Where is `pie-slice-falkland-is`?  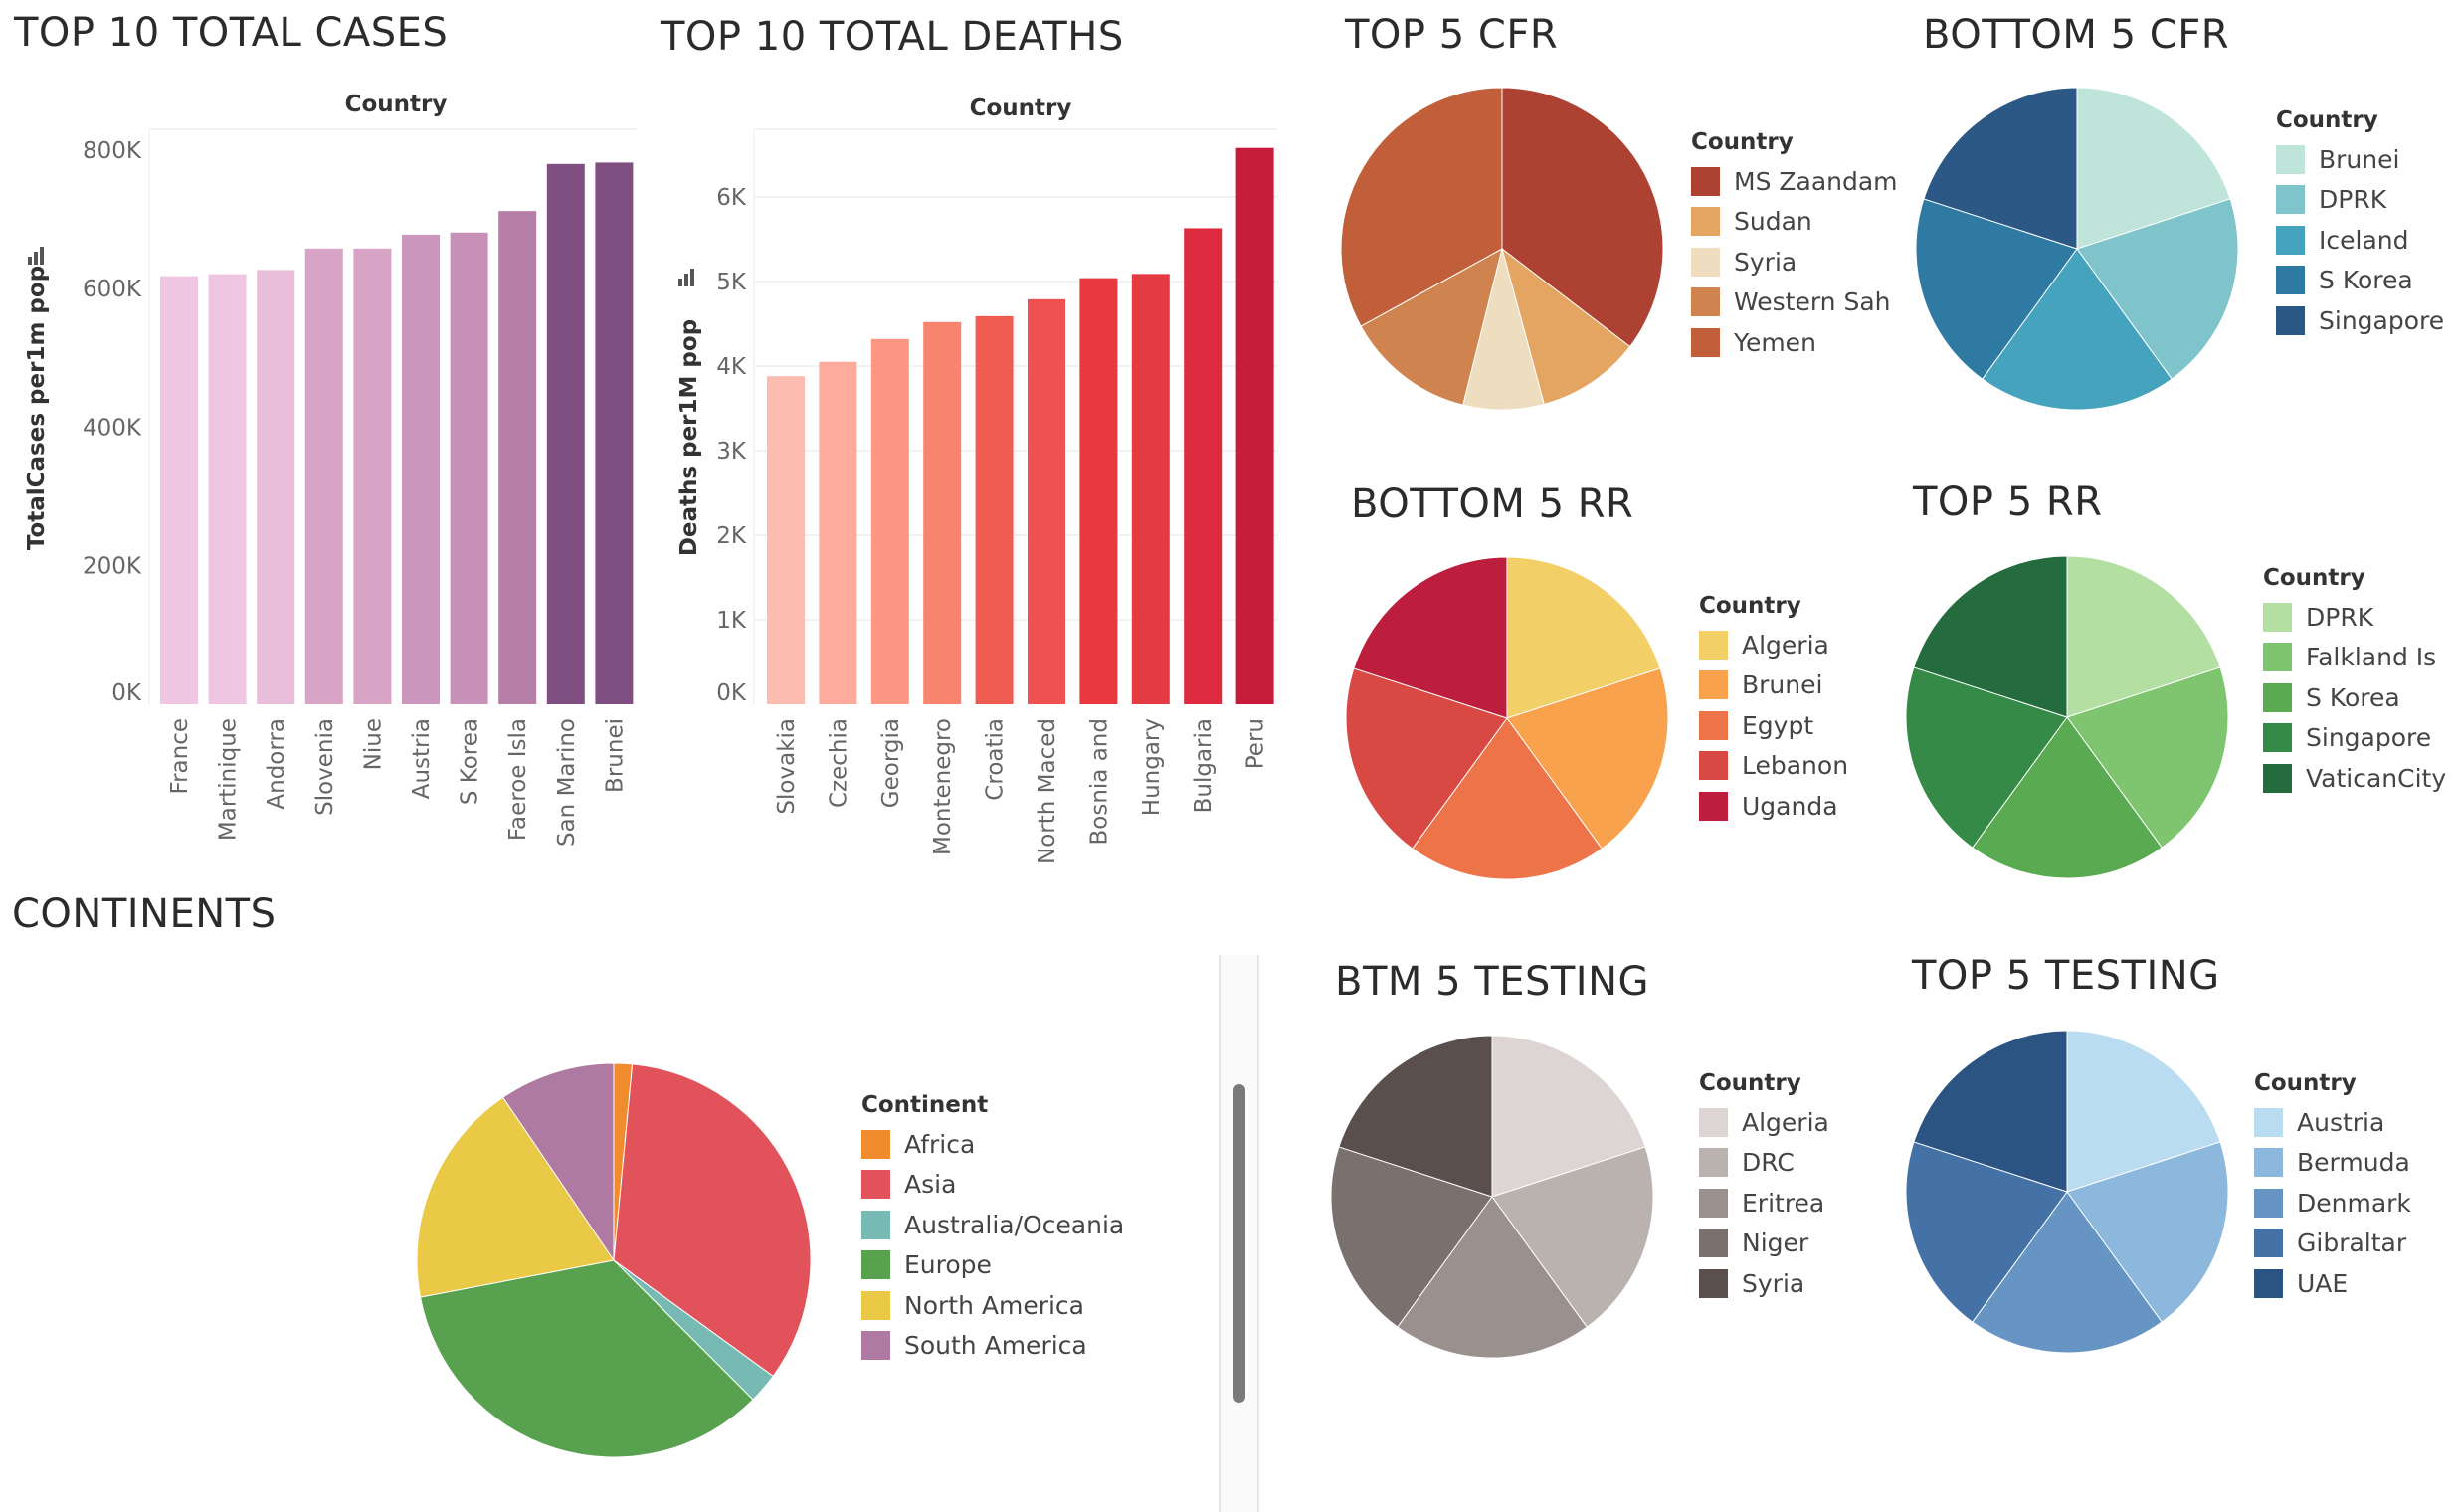 pie-slice-falkland-is is located at coordinates (2147, 757).